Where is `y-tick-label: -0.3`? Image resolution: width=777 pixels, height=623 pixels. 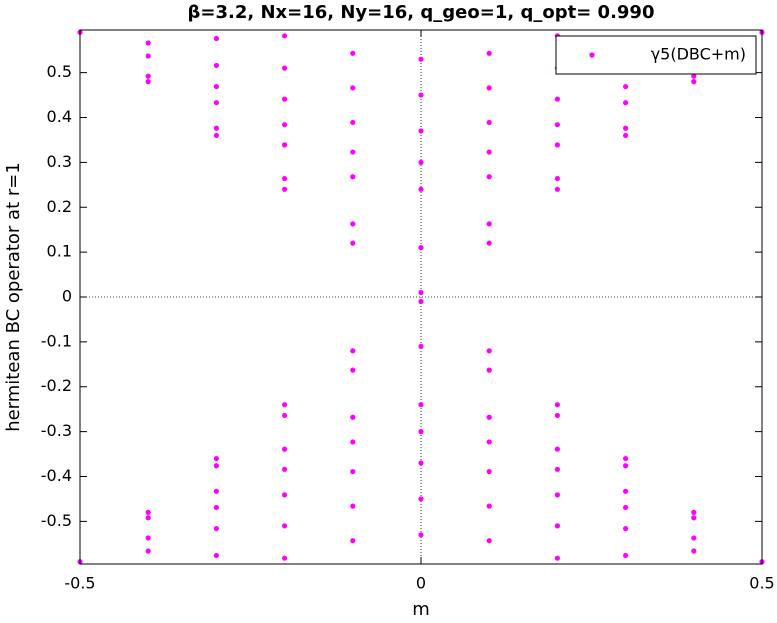
y-tick-label: -0.3 is located at coordinates (56, 430).